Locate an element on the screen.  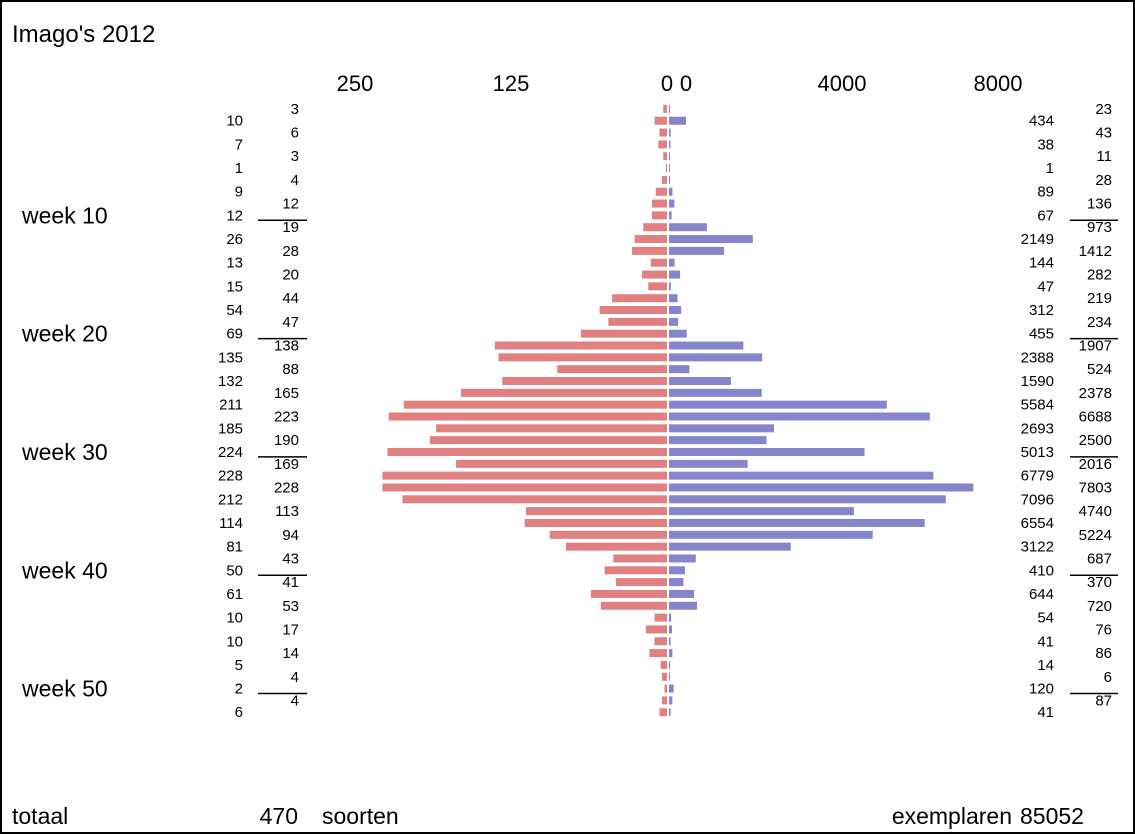
specimens-tick-label: 4000 is located at coordinates (842, 83).